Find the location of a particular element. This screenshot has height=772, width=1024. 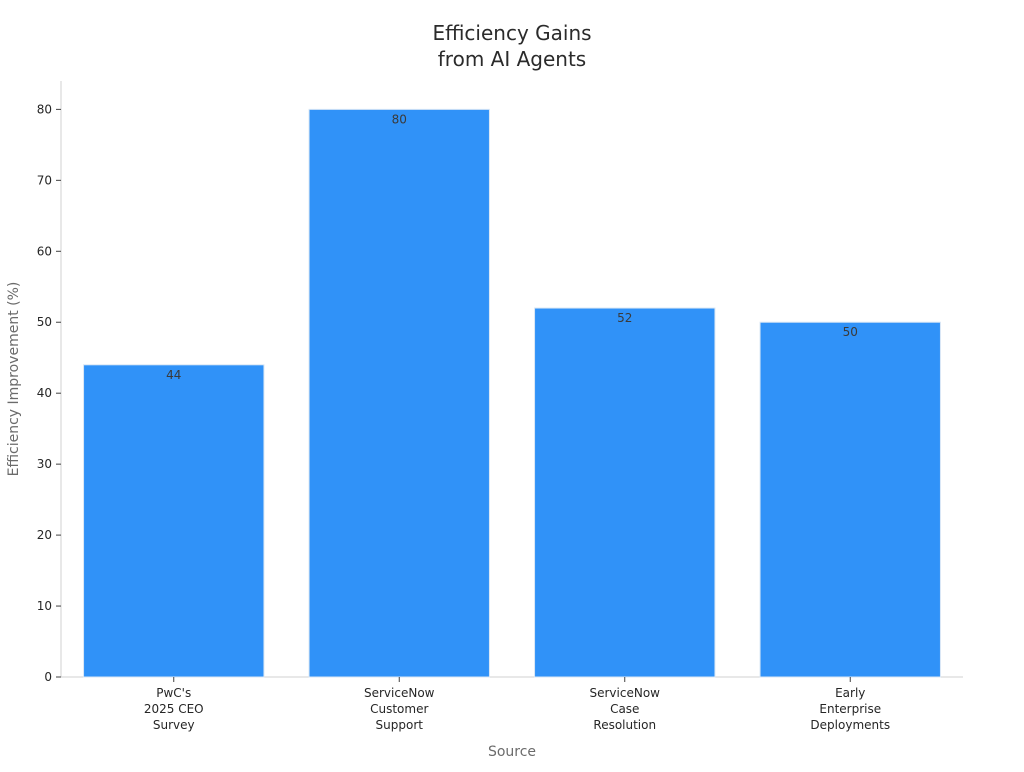

x-tick-label: Case is located at coordinates (624, 709).